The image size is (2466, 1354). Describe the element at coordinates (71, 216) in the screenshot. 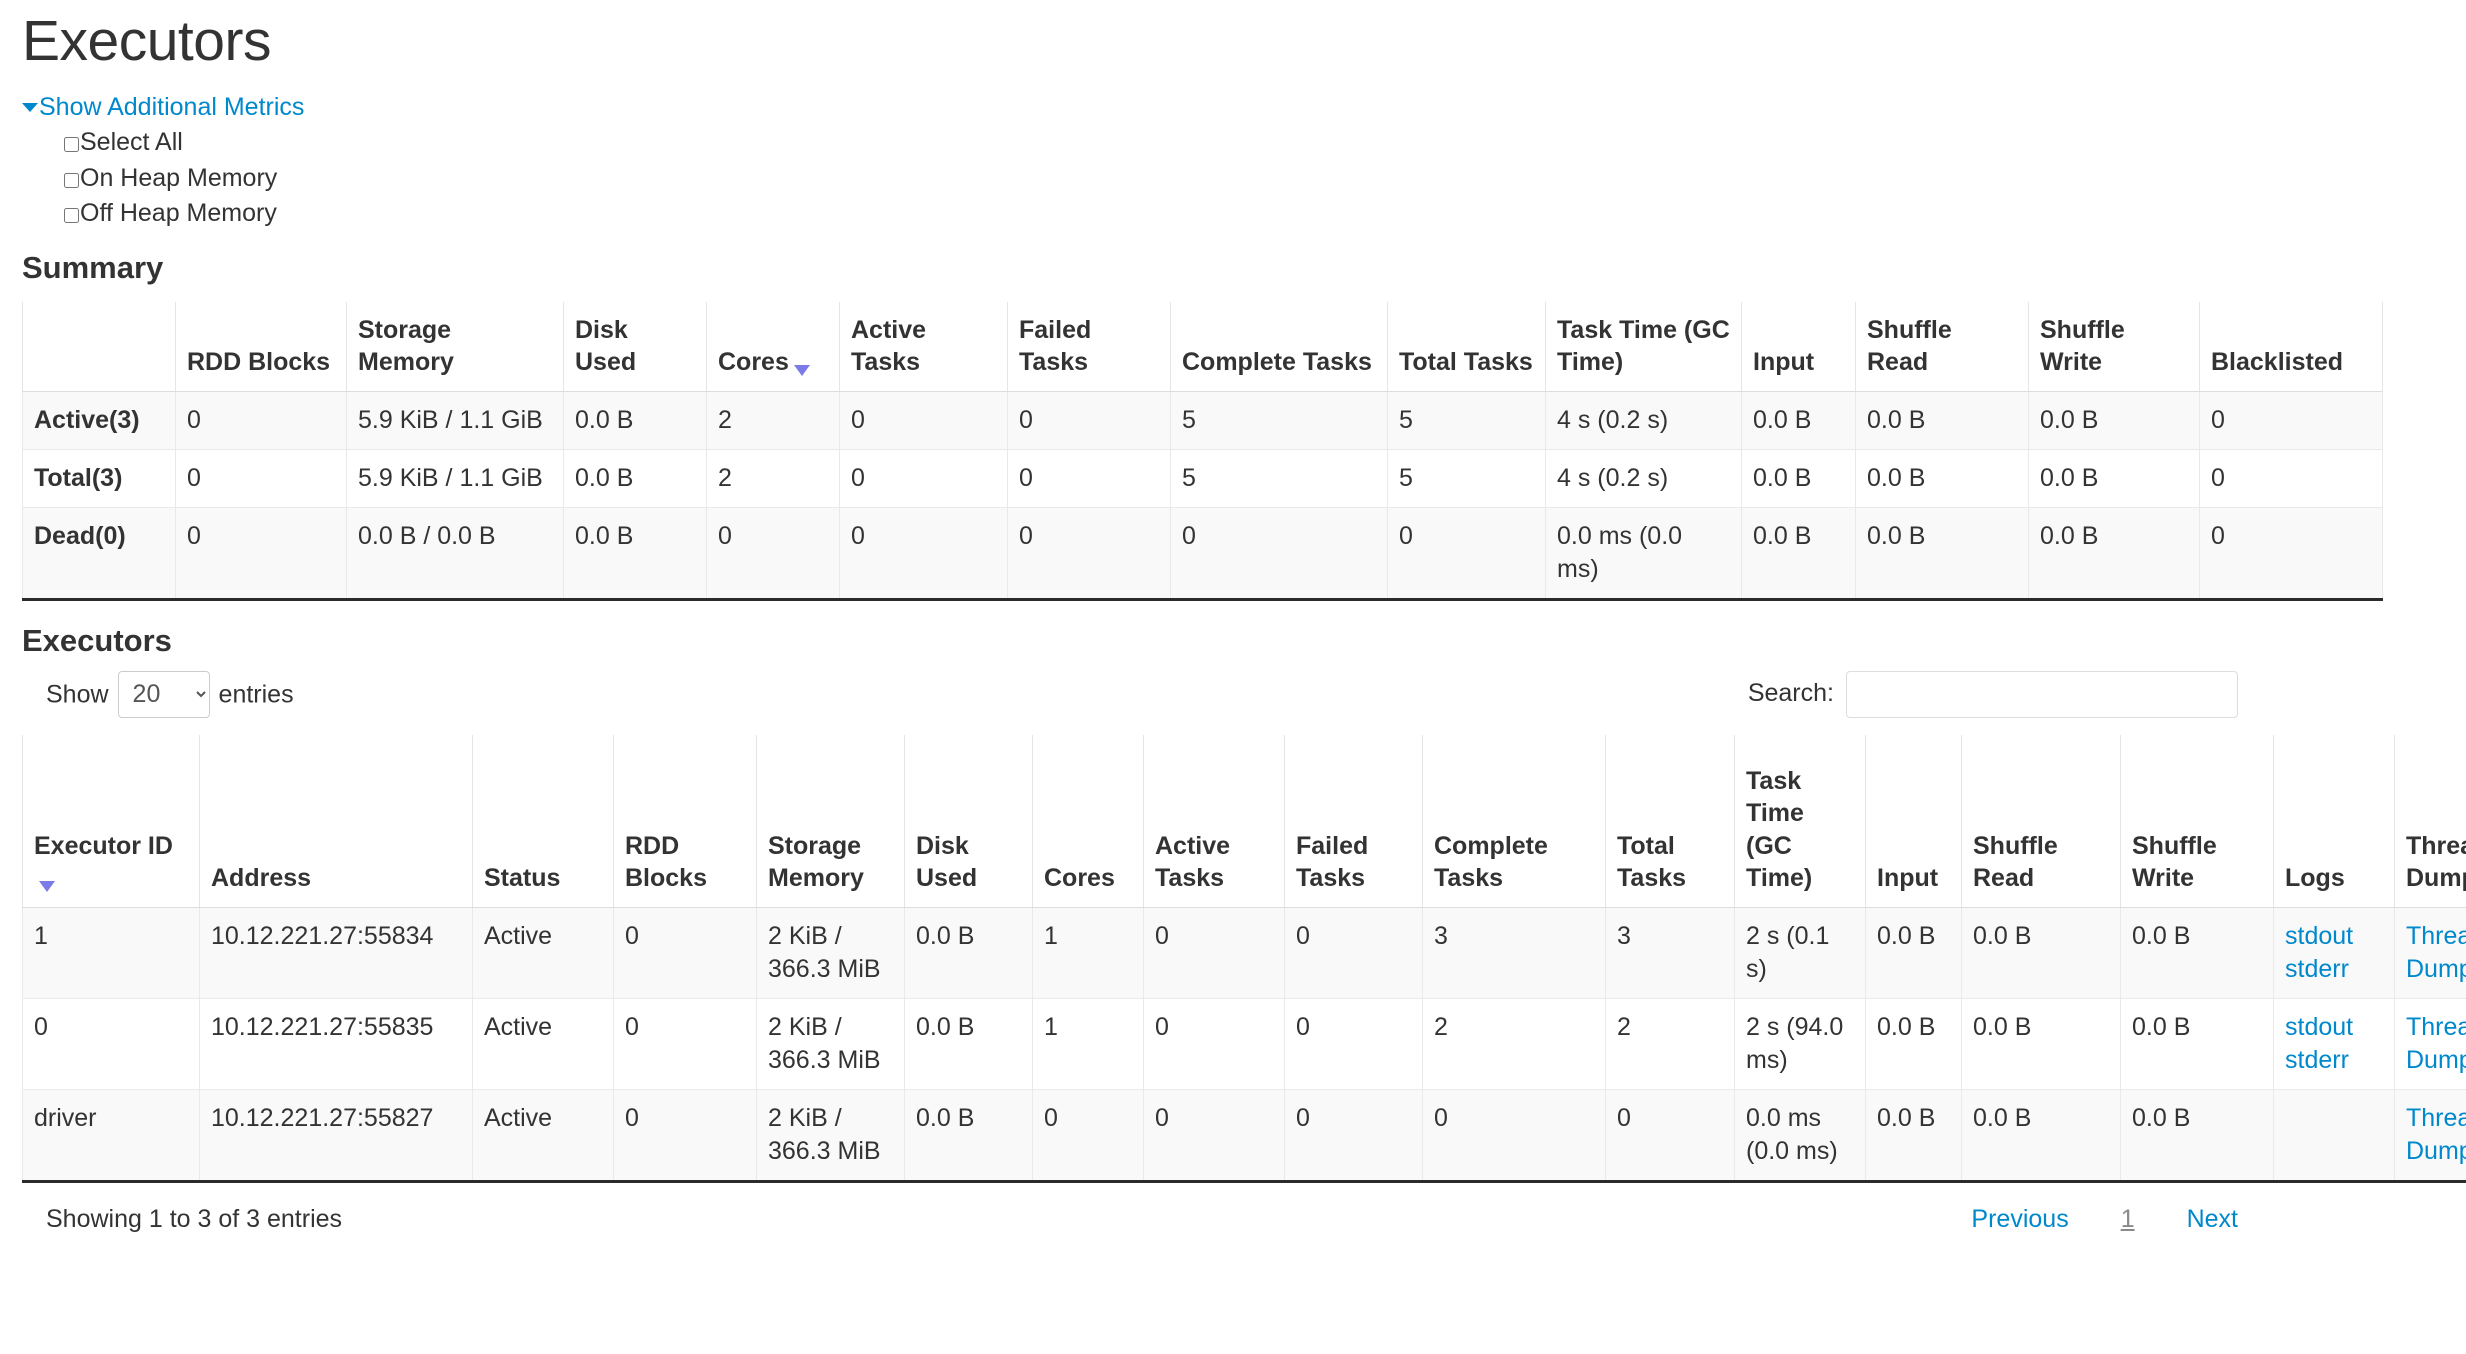

I see `off-heap-memory-checkbox` at that location.